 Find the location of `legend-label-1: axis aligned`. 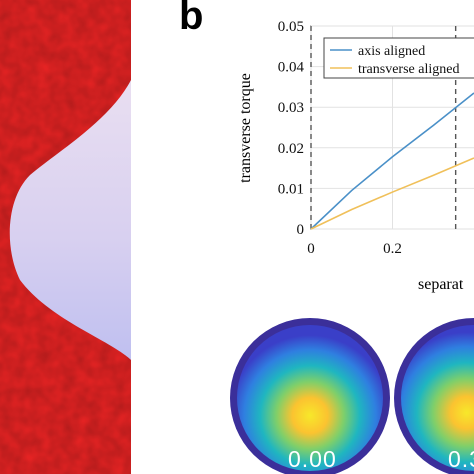

legend-label-1: axis aligned is located at coordinates (391, 51).